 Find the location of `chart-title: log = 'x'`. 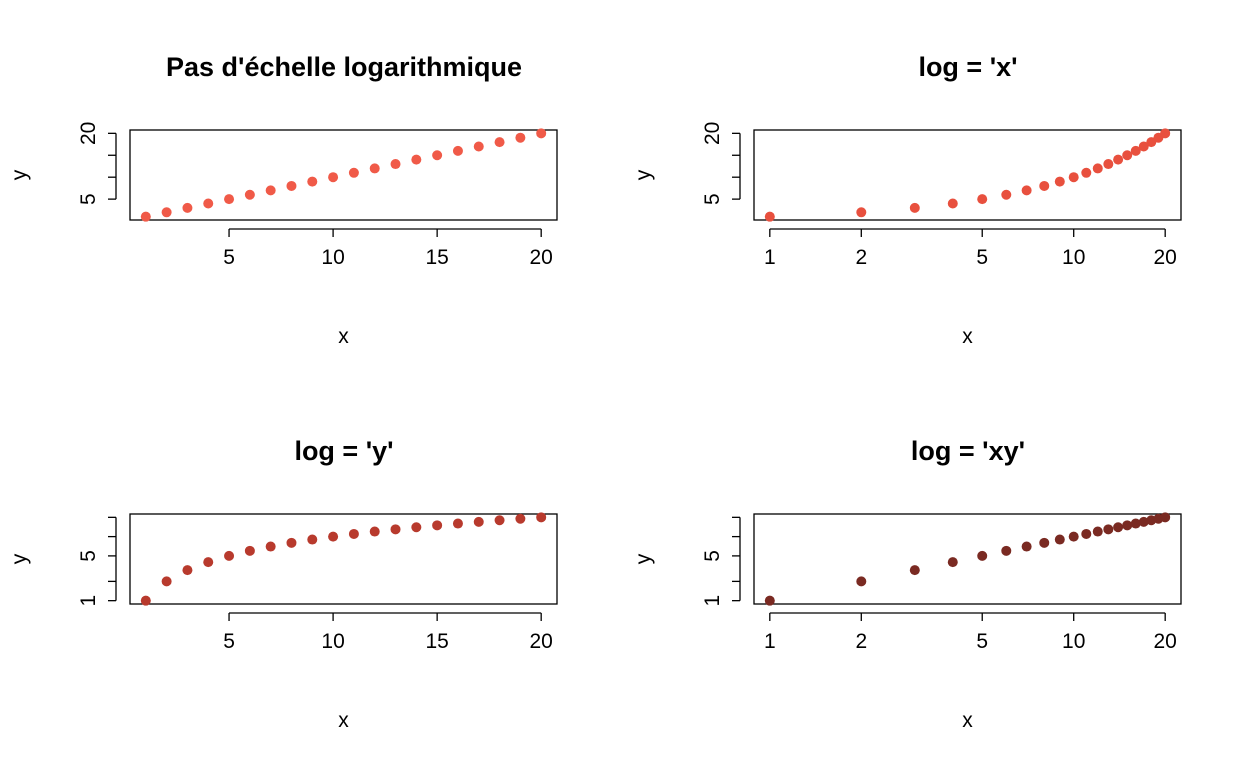

chart-title: log = 'x' is located at coordinates (967, 67).